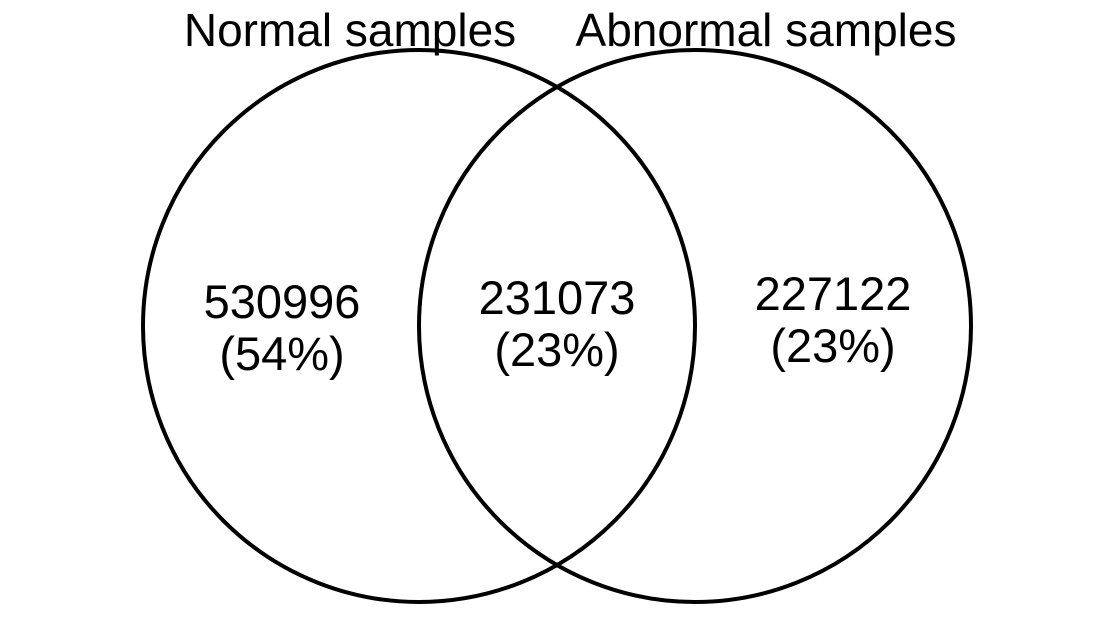 This screenshot has height=631, width=1116. Describe the element at coordinates (833, 293) in the screenshot. I see `abnormal-only-count: 227122` at that location.